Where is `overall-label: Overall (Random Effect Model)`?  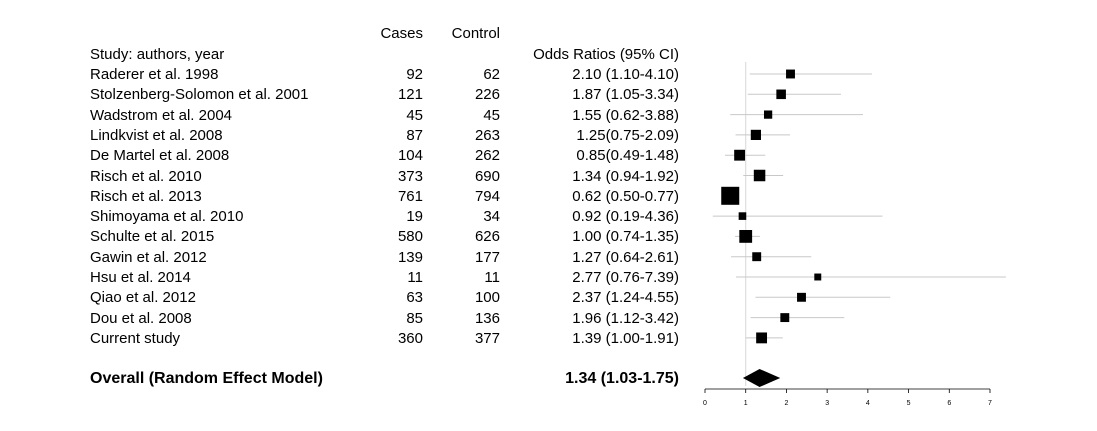 overall-label: Overall (Random Effect Model) is located at coordinates (206, 378).